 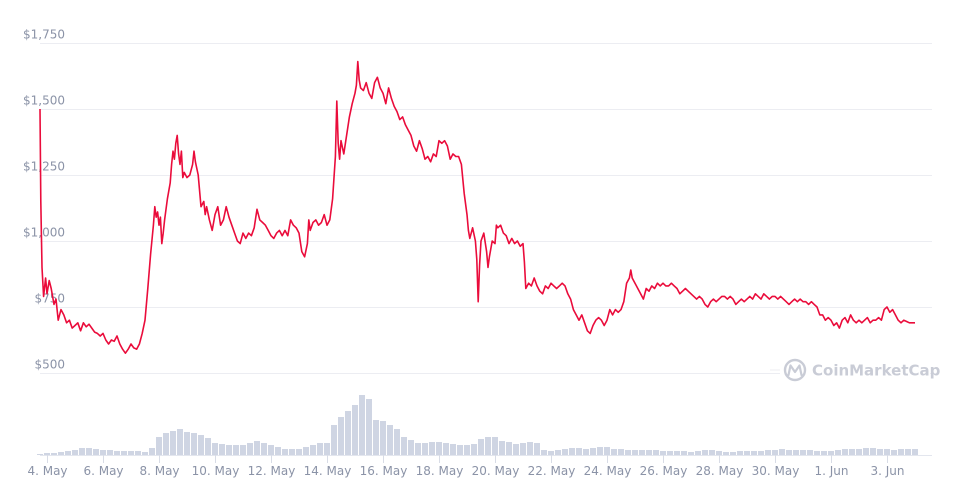 I want to click on x-tick-label: 3. Jun, so click(x=887, y=471).